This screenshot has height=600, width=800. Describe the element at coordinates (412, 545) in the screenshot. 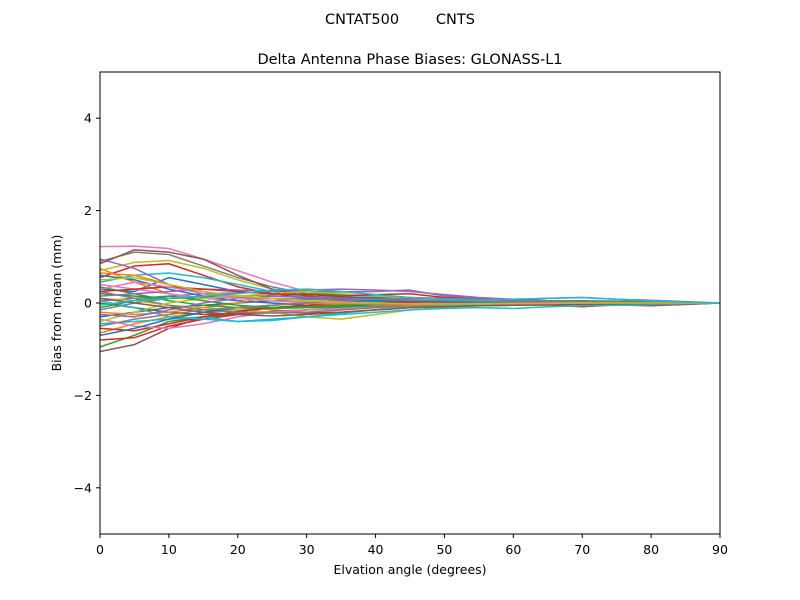

I see `x-axis: 0 10 20 30 40 50 60 70 80 90` at that location.